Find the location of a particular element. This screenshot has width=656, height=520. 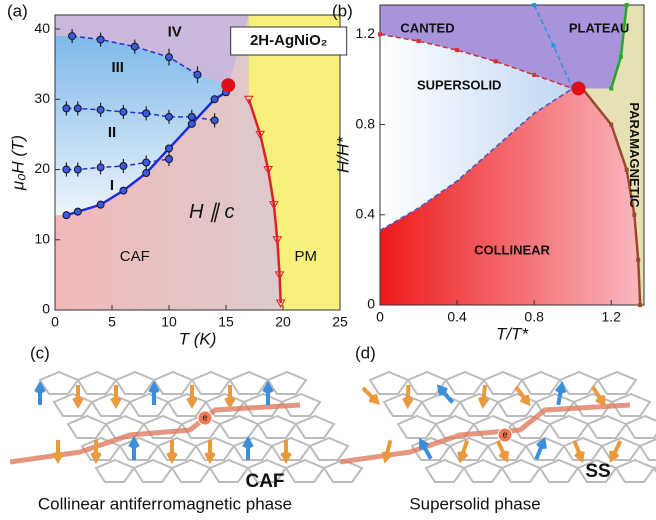

region-paramagnetic is located at coordinates (613, 155).